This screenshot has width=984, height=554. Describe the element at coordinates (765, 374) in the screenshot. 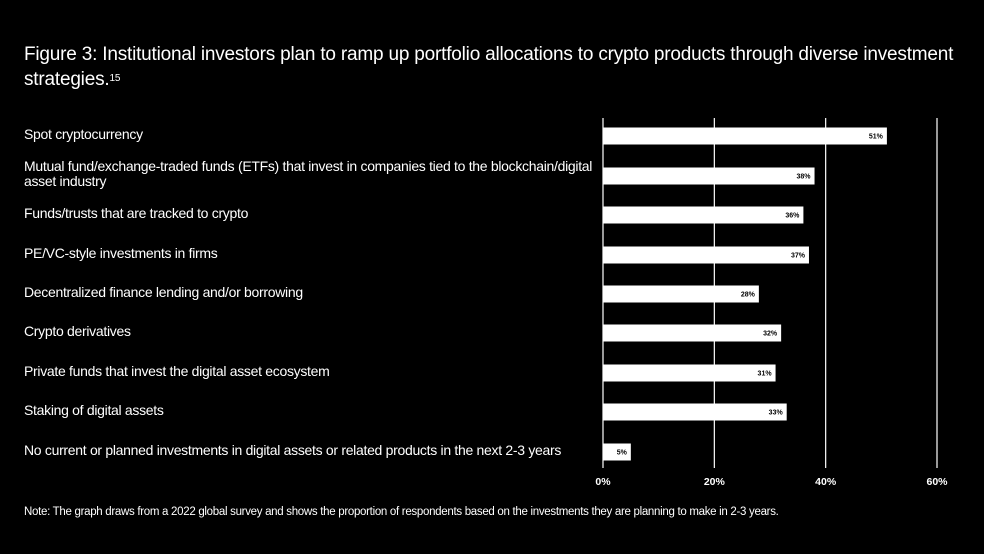

I see `data-label: 31%` at that location.